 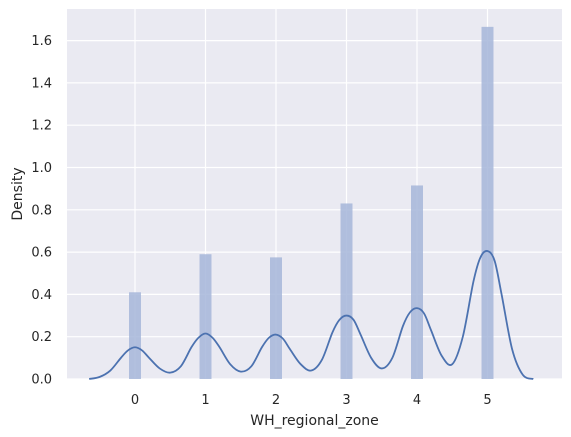 What do you see at coordinates (417, 400) in the screenshot?
I see `x-tick-label: 4` at bounding box center [417, 400].